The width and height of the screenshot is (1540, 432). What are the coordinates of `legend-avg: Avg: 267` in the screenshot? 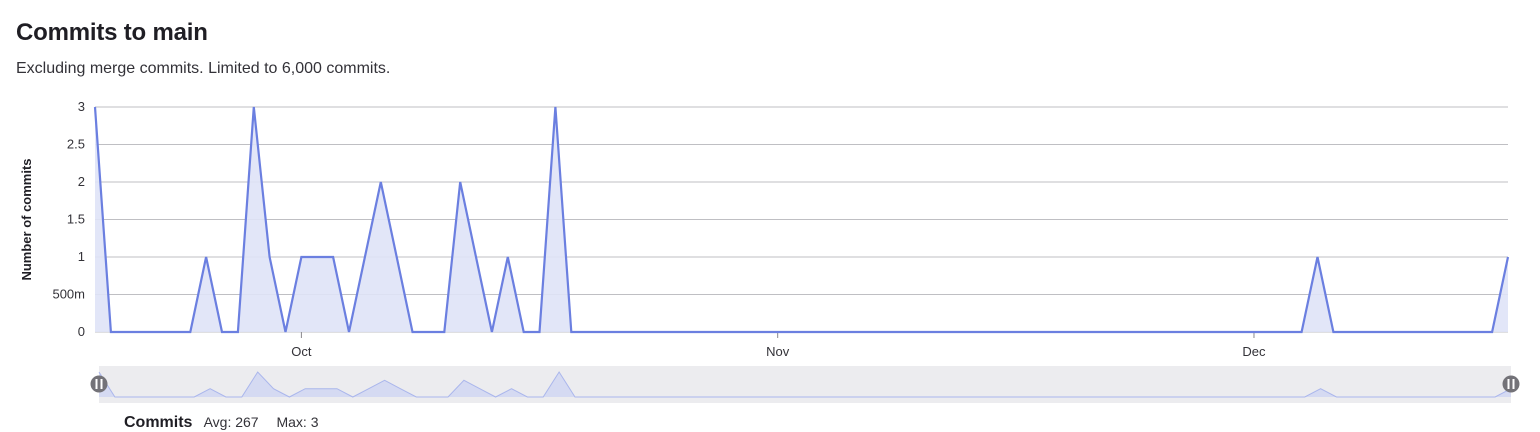 It's located at (231, 422).